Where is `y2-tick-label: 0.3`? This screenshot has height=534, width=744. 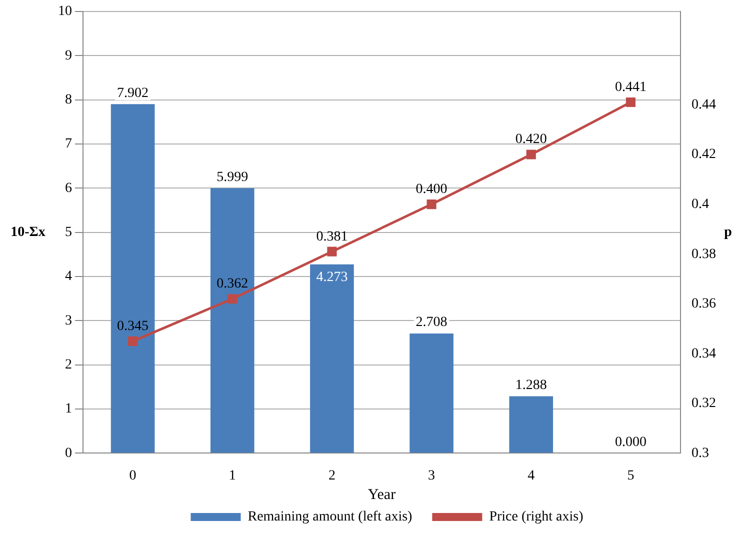
y2-tick-label: 0.3 is located at coordinates (700, 453).